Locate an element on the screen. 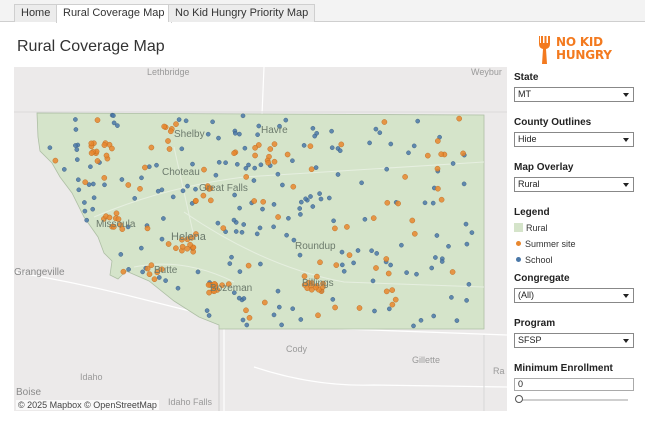 This screenshot has width=645, height=421. legend-item-school: School is located at coordinates (533, 260).